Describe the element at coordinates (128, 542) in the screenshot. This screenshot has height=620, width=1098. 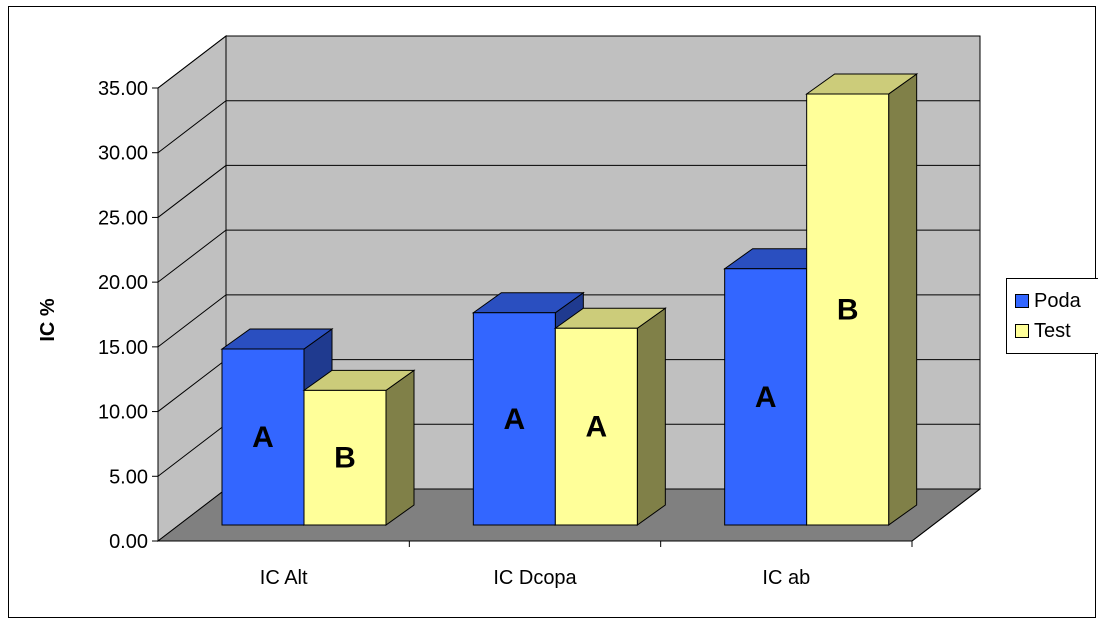
I see `y-tick-label: 0.00` at that location.